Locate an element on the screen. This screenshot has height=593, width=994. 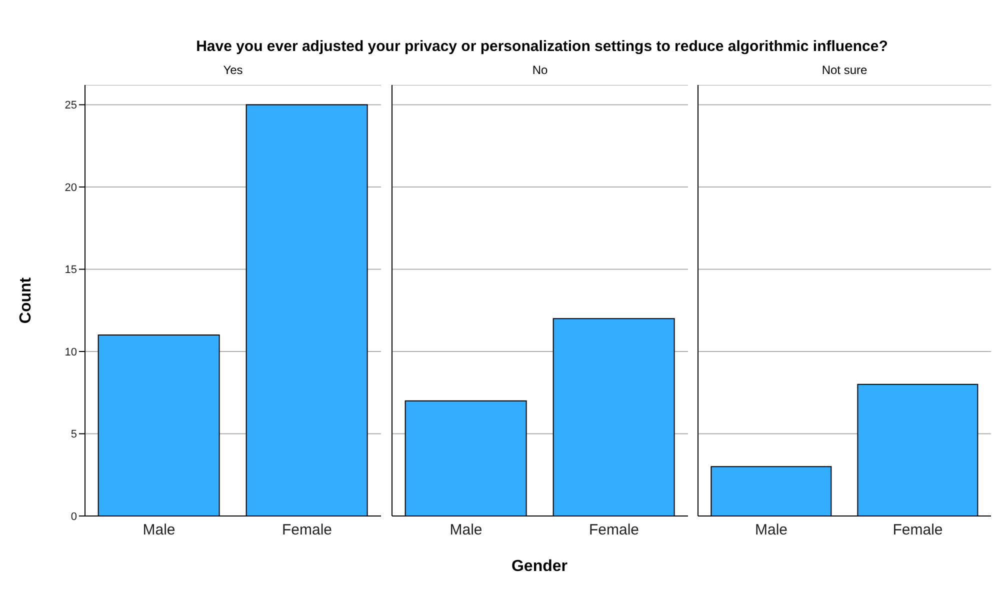
y-tick-label: 10 is located at coordinates (70, 352).